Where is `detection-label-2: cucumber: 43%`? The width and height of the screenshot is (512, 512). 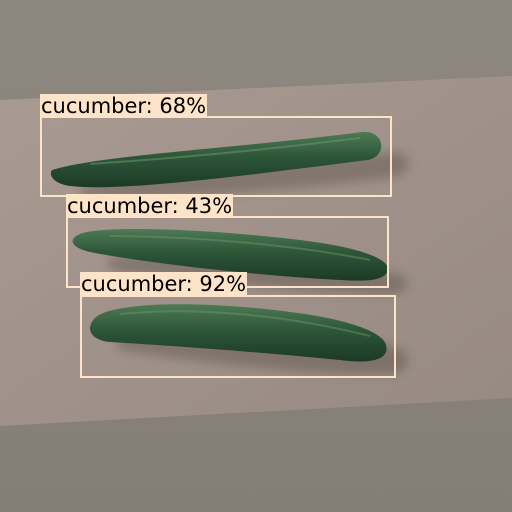
detection-label-2: cucumber: 43% is located at coordinates (150, 206).